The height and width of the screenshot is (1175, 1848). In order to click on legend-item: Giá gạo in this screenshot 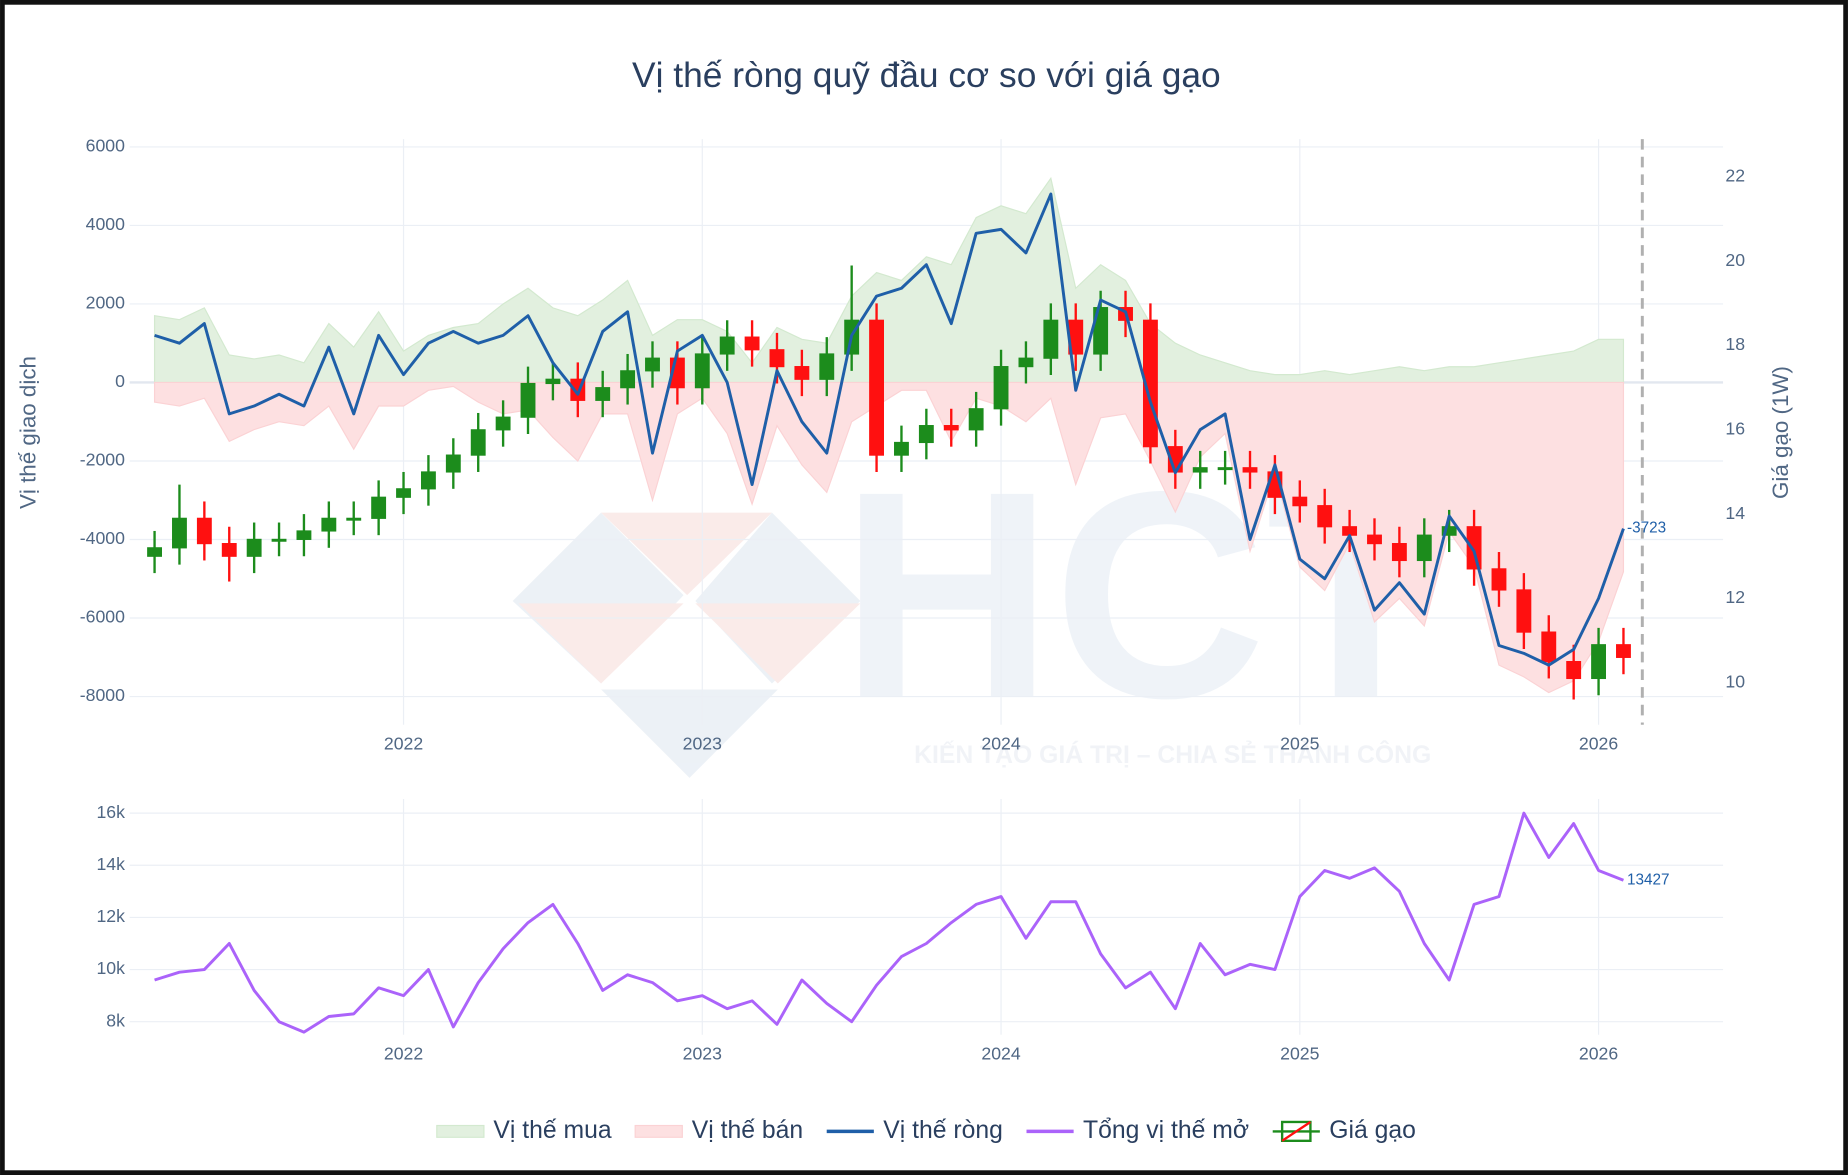, I will do `click(1344, 1130)`.